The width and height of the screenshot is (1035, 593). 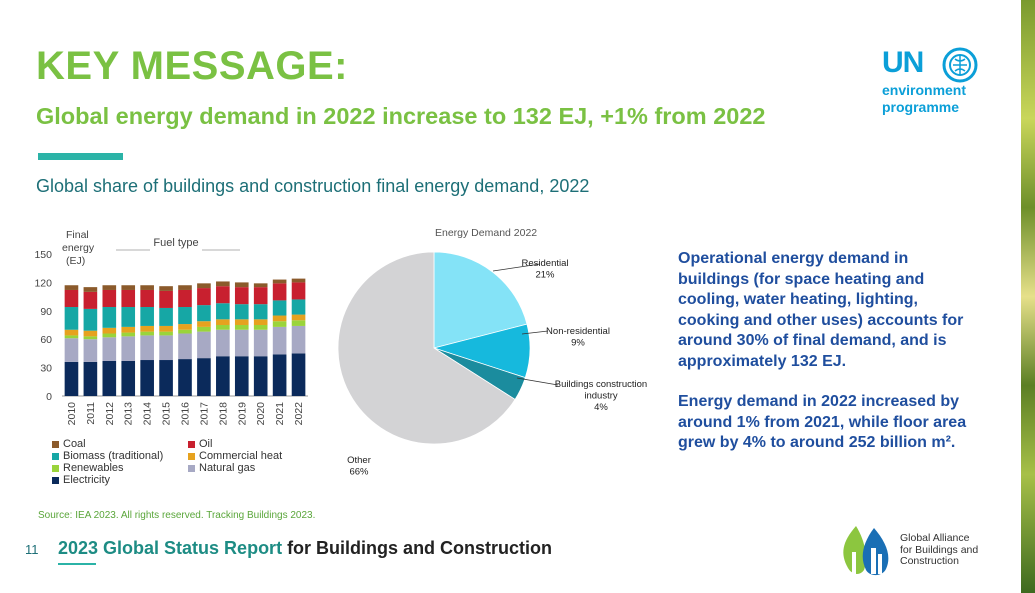 I want to click on footer-title-accent: 2023 Global Status Report, so click(x=170, y=548).